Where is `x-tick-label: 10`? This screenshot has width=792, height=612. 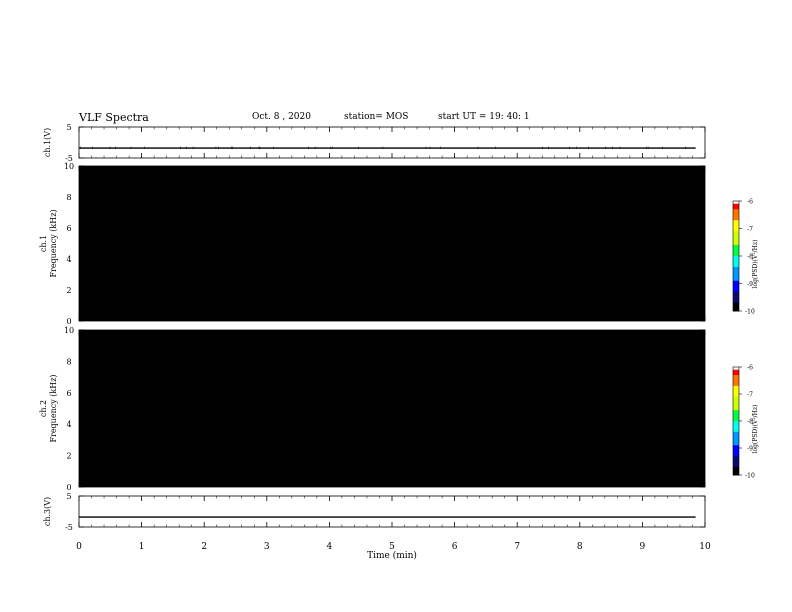
x-tick-label: 10 is located at coordinates (705, 547).